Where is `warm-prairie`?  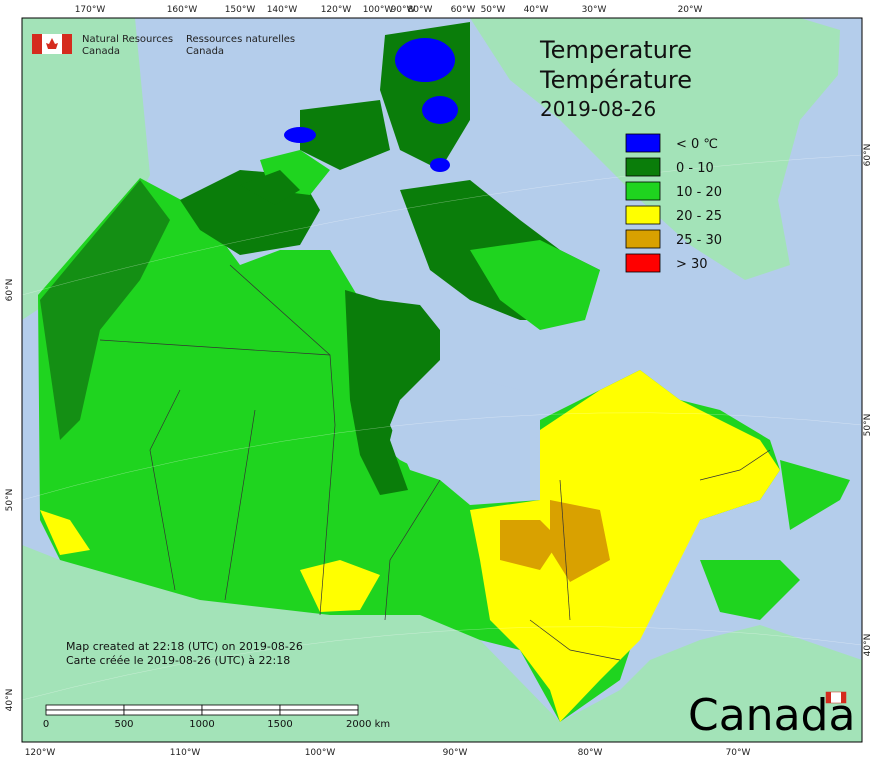
warm-prairie is located at coordinates (340, 586).